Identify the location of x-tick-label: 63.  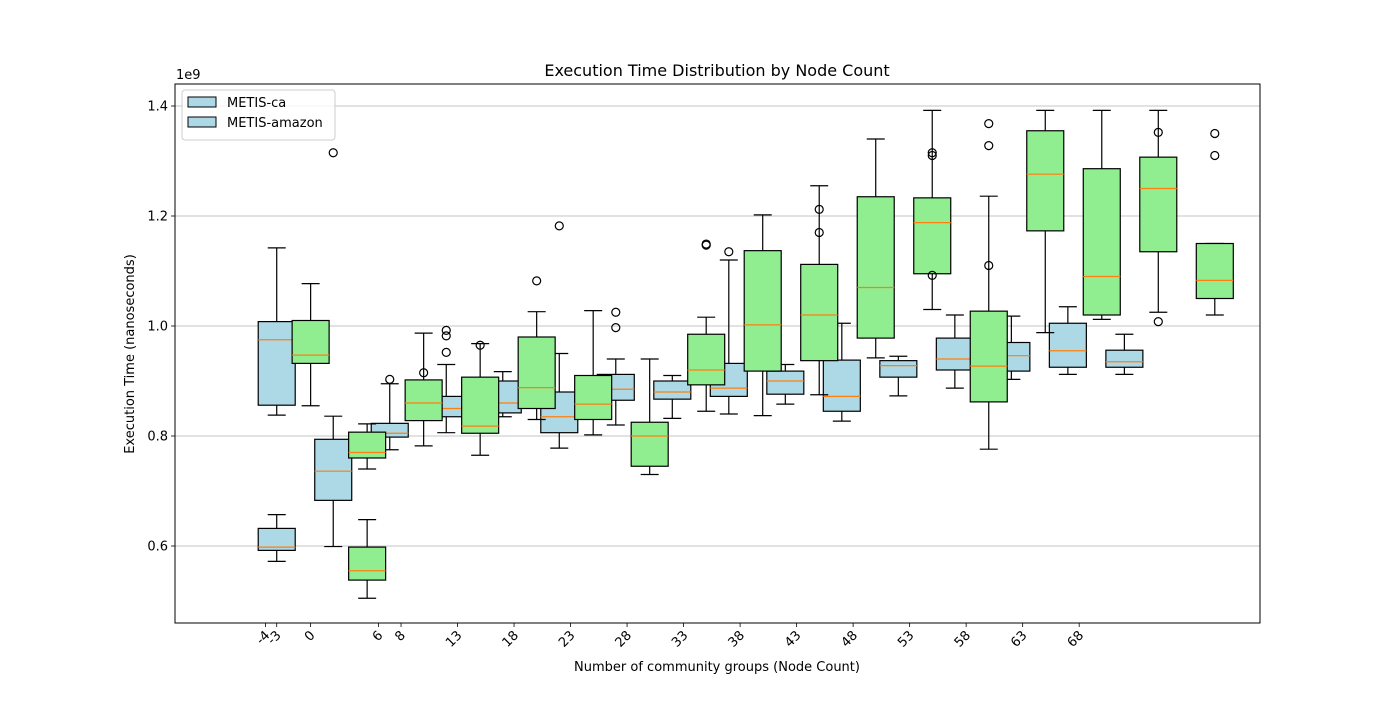
(1019, 639).